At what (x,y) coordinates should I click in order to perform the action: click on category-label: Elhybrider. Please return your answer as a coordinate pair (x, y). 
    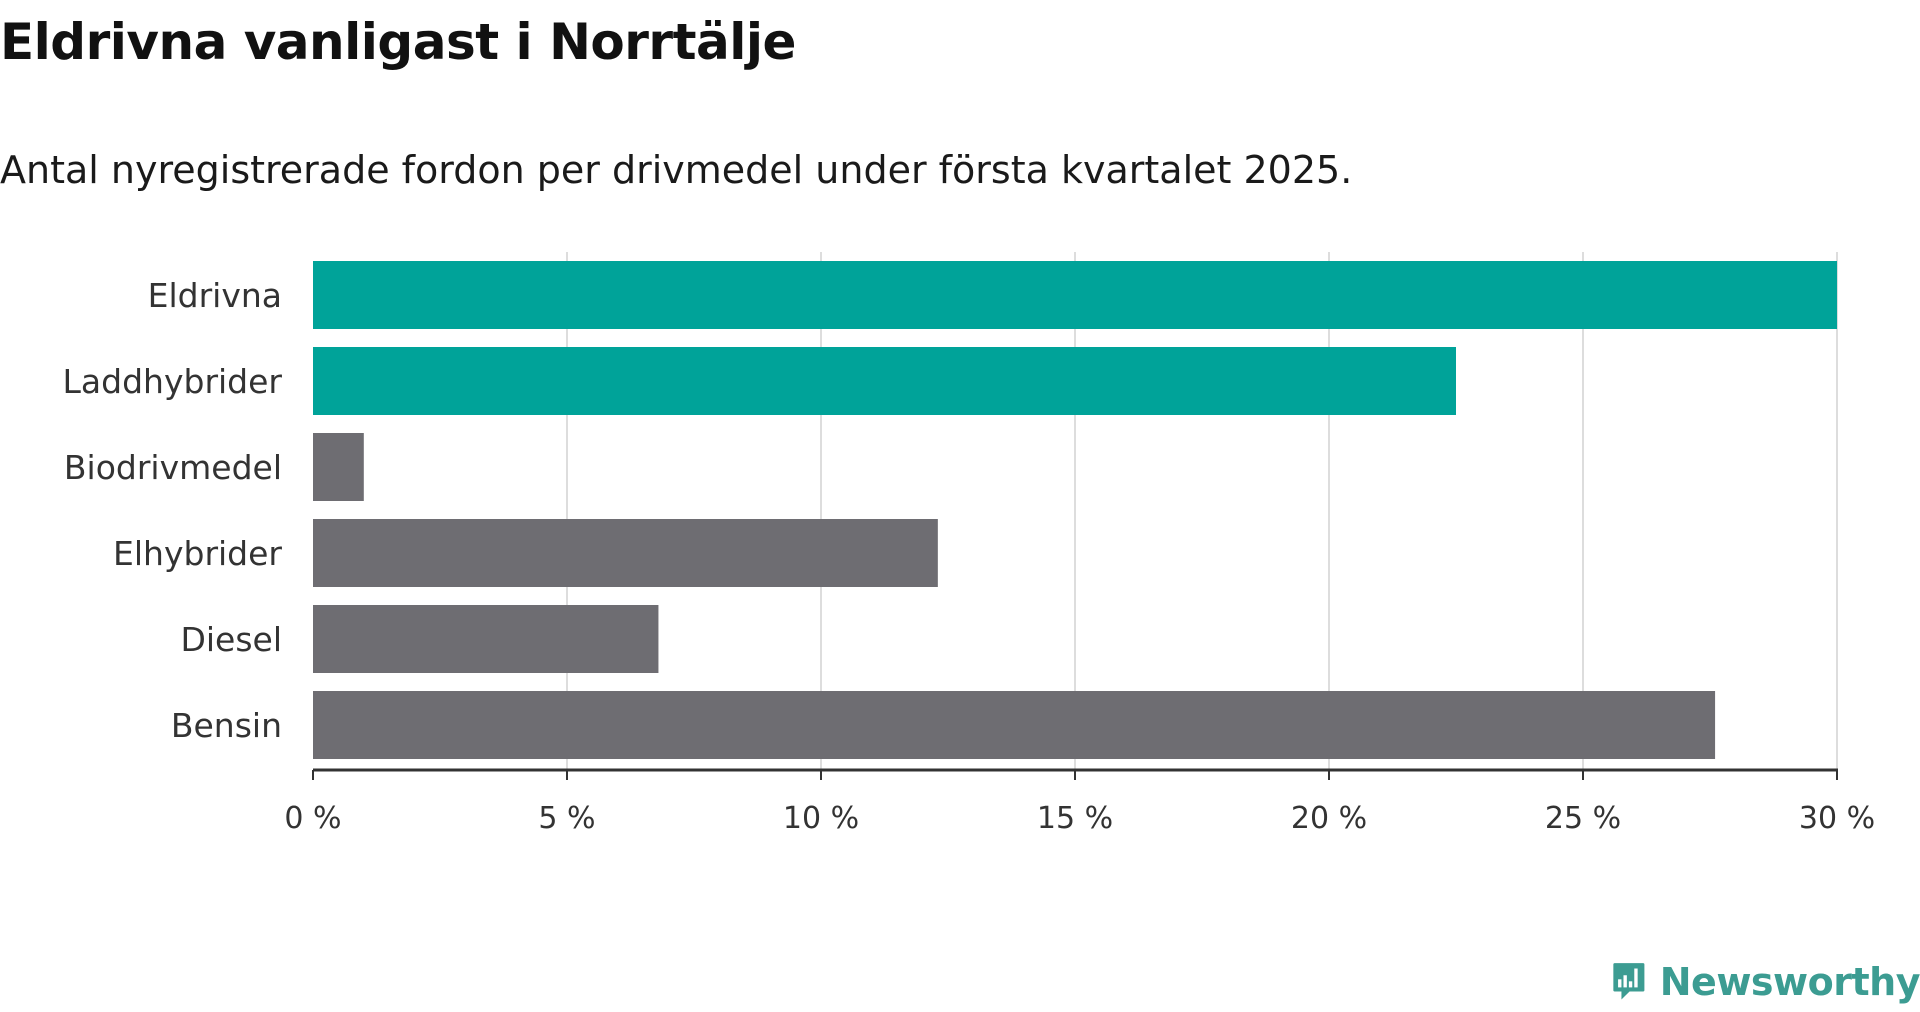
    Looking at the image, I should click on (197, 553).